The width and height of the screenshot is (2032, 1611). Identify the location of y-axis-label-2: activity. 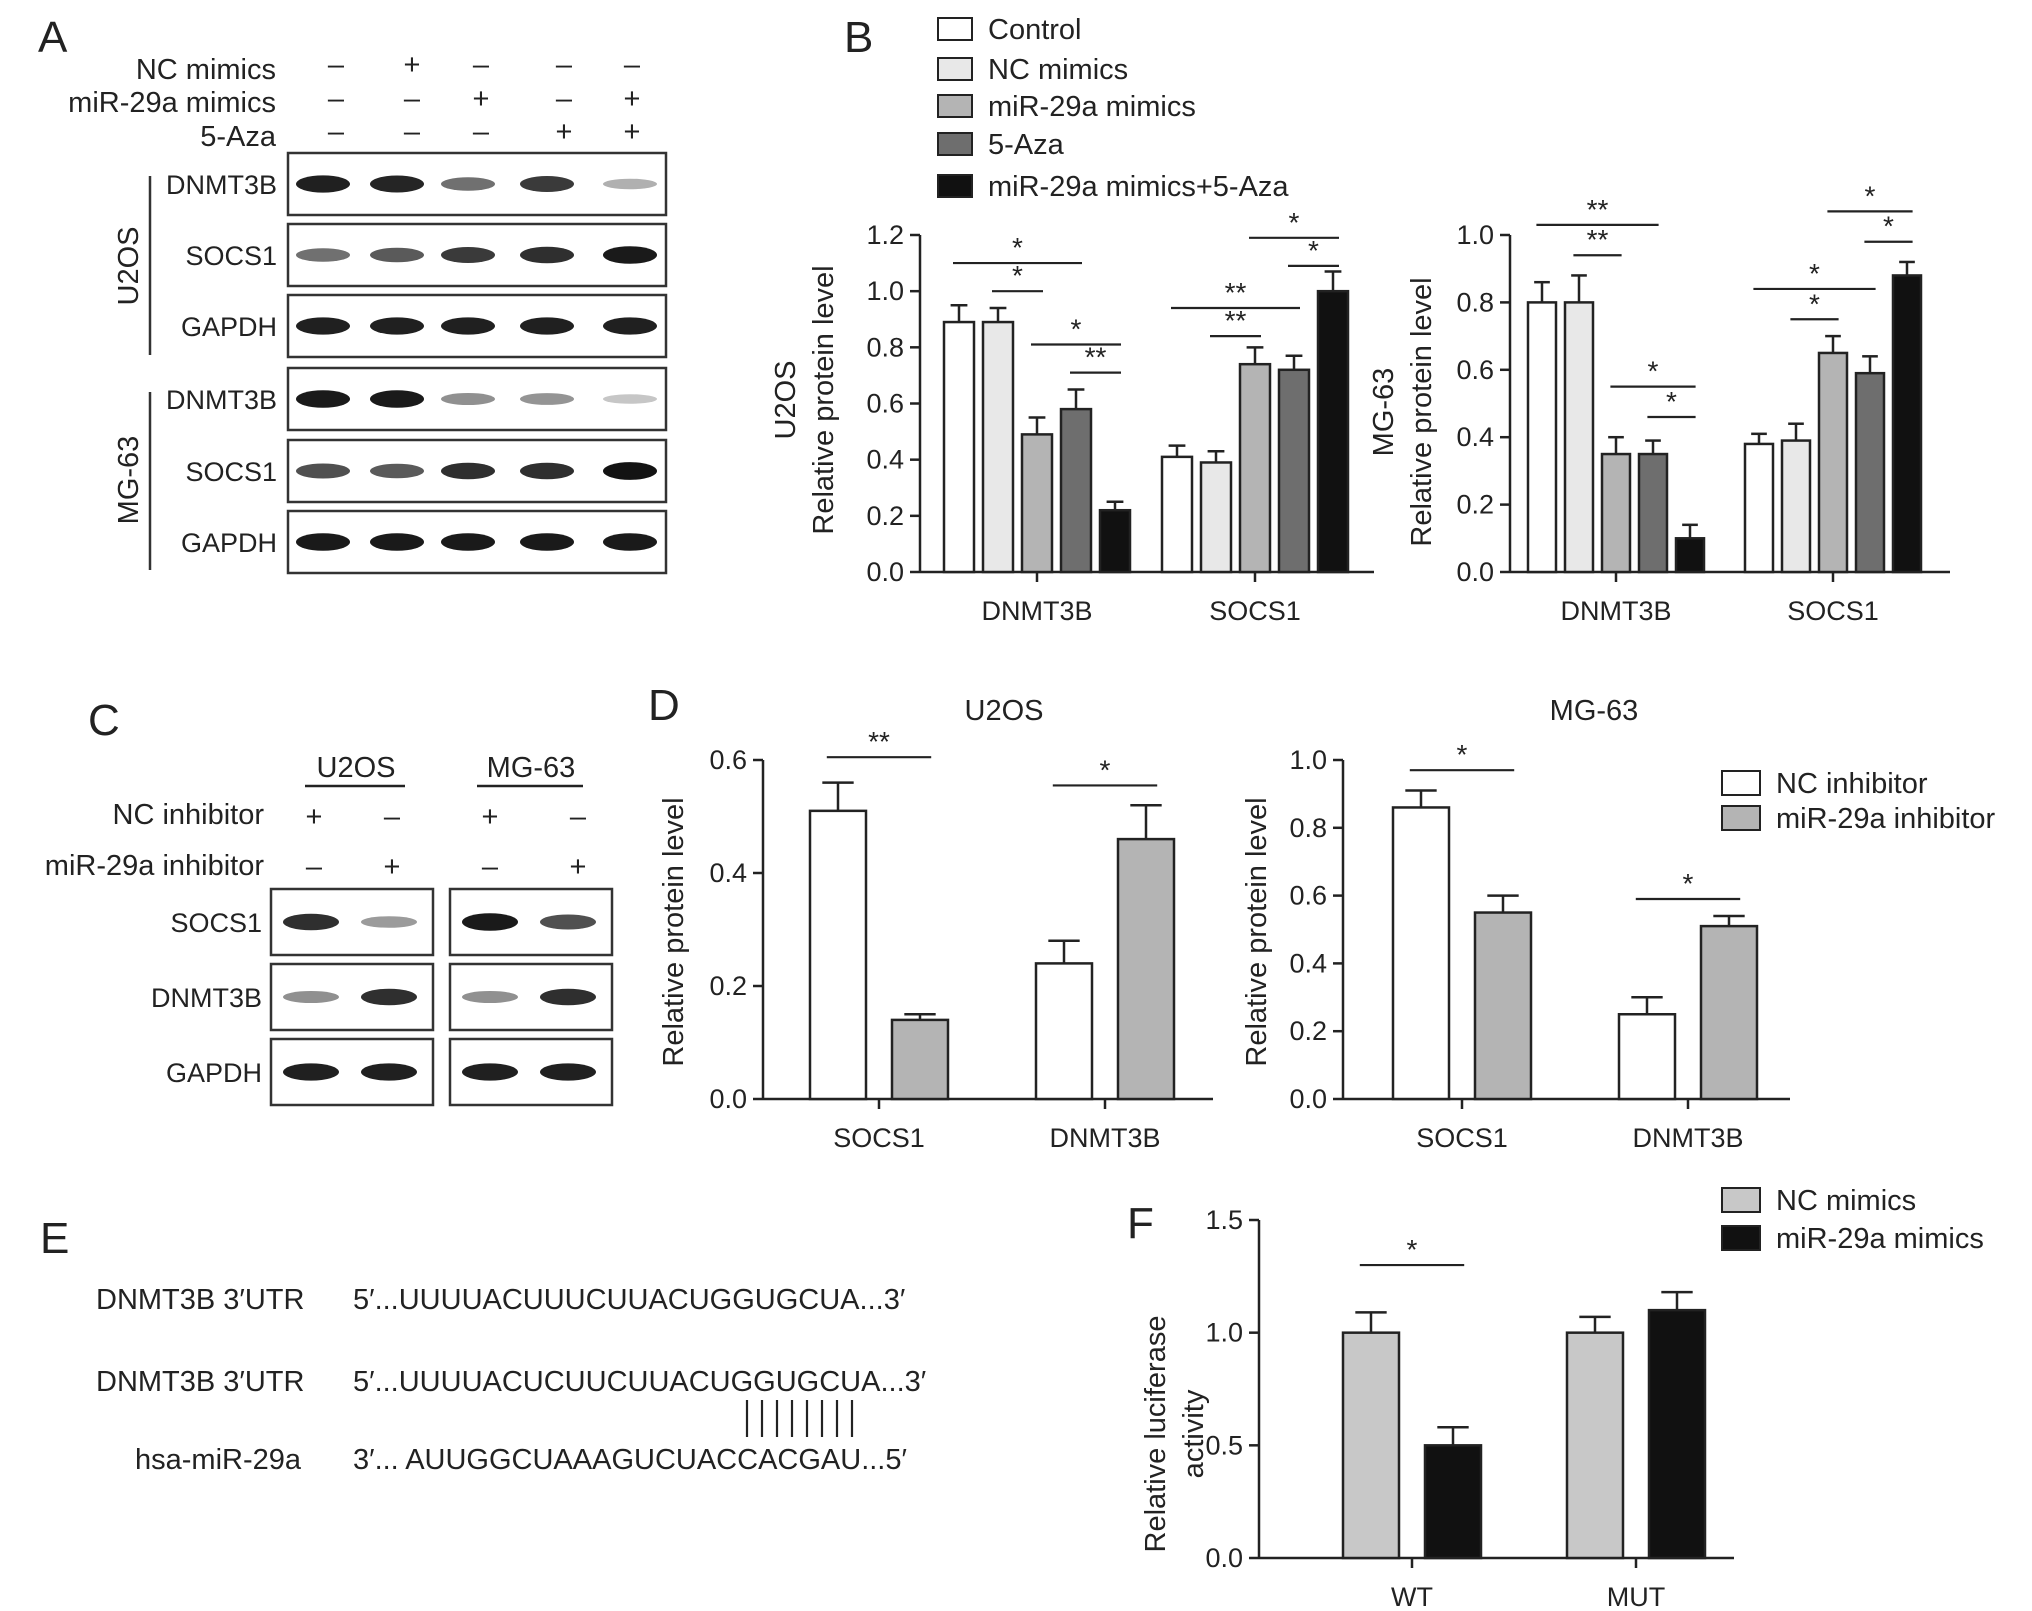
(1194, 1433).